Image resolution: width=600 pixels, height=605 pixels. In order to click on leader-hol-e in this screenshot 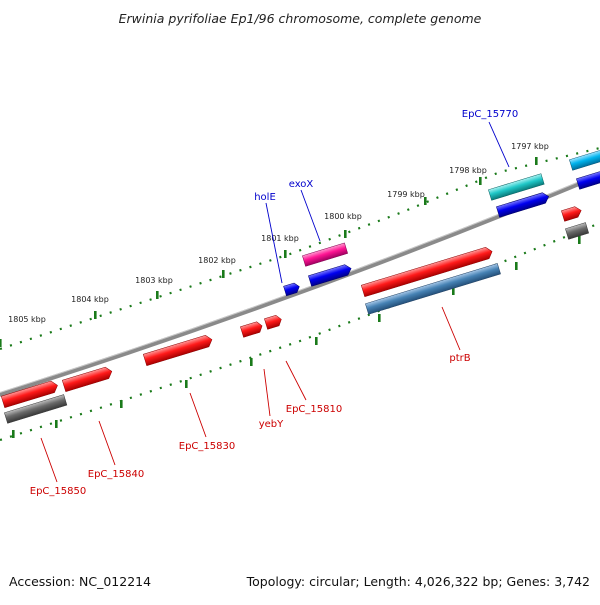, I will do `click(274, 243)`.